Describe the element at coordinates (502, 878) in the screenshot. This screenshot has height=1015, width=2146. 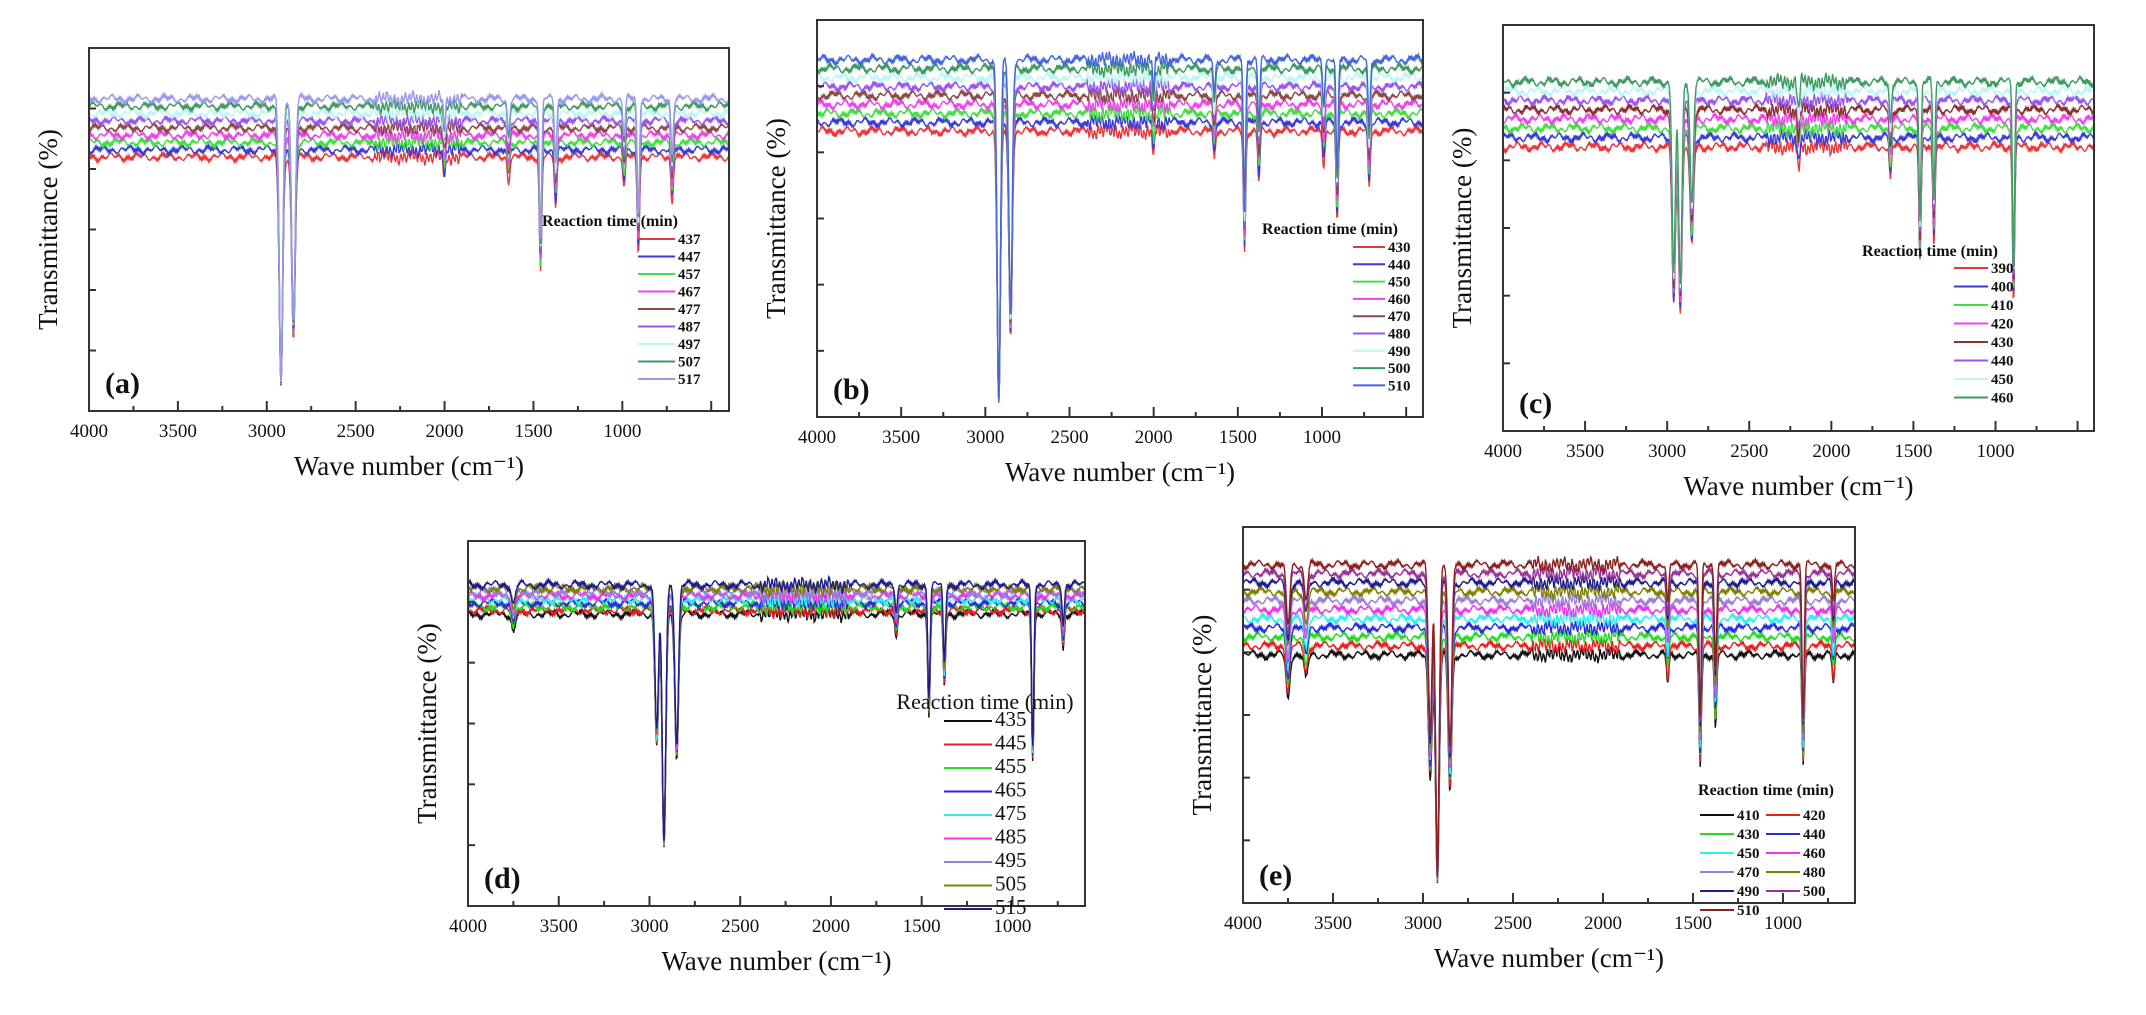
I see `panel-label: (d)` at that location.